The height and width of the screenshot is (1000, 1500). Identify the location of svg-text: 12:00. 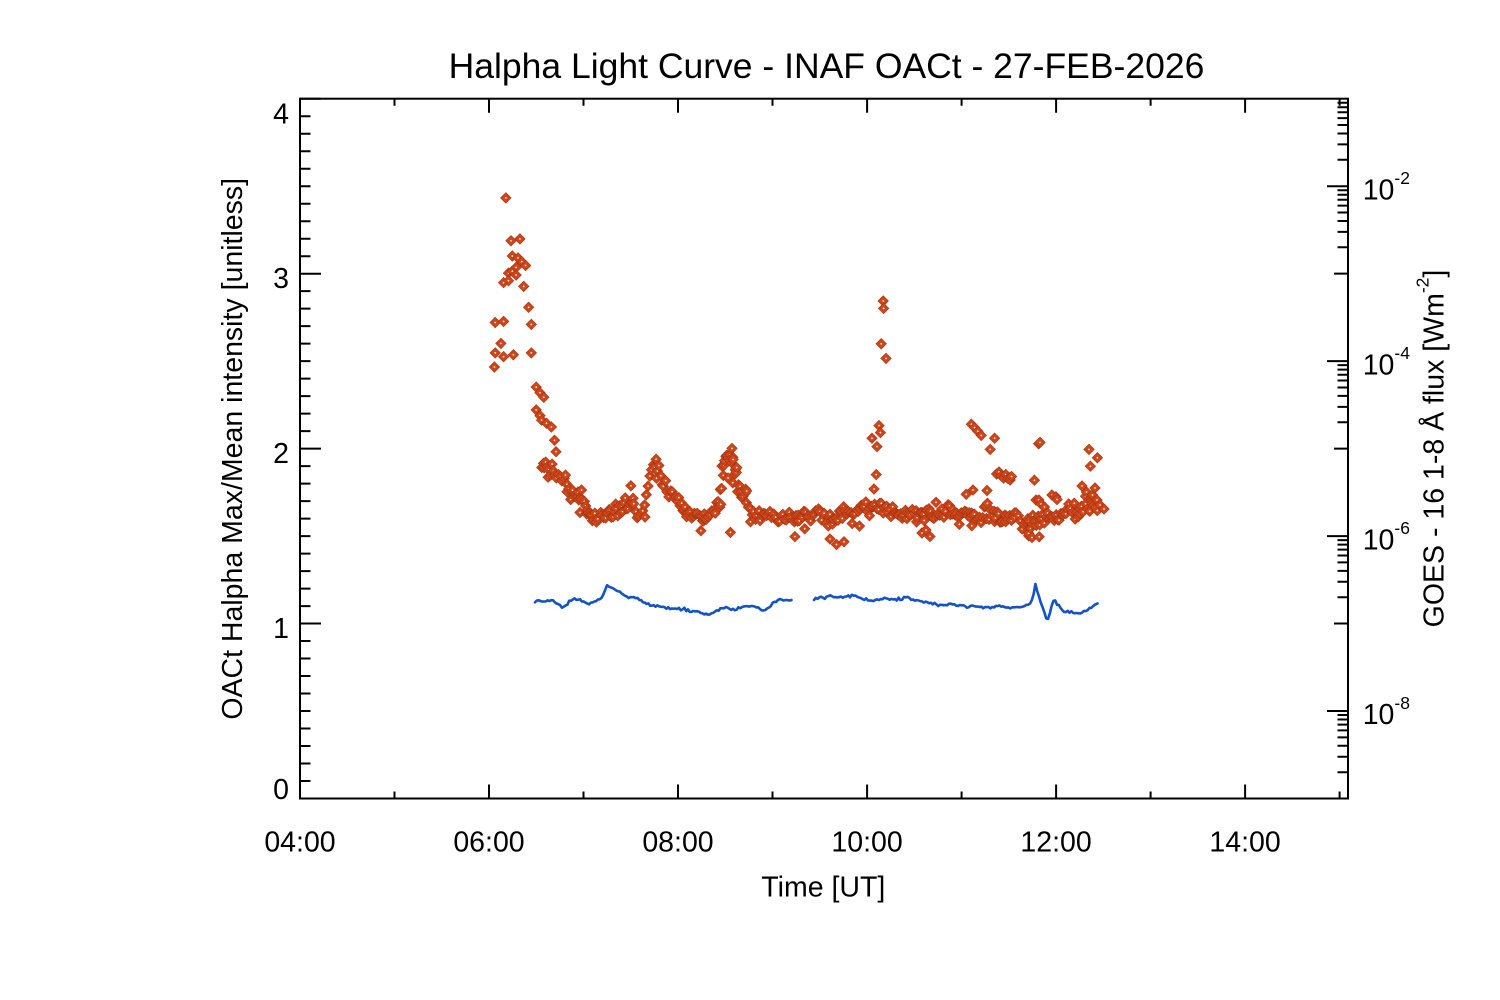
(1055, 843).